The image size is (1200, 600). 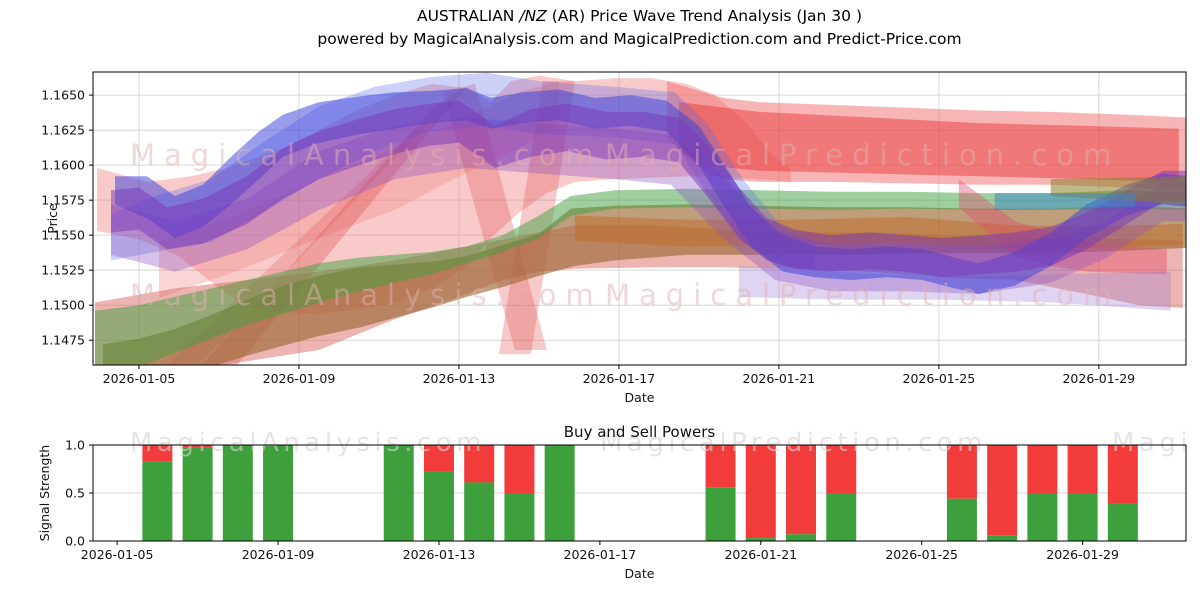 What do you see at coordinates (640, 397) in the screenshot?
I see `price-x-axis-label: Date` at bounding box center [640, 397].